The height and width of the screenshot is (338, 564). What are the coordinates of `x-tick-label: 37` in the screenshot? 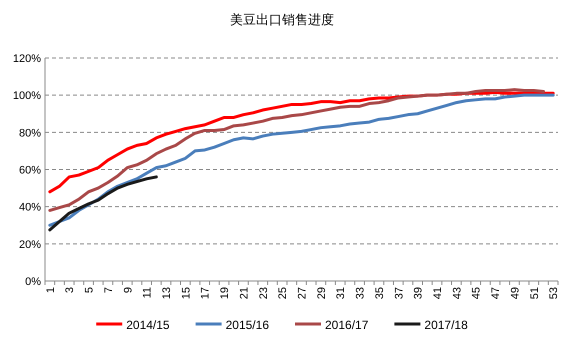 It's located at (399, 293).